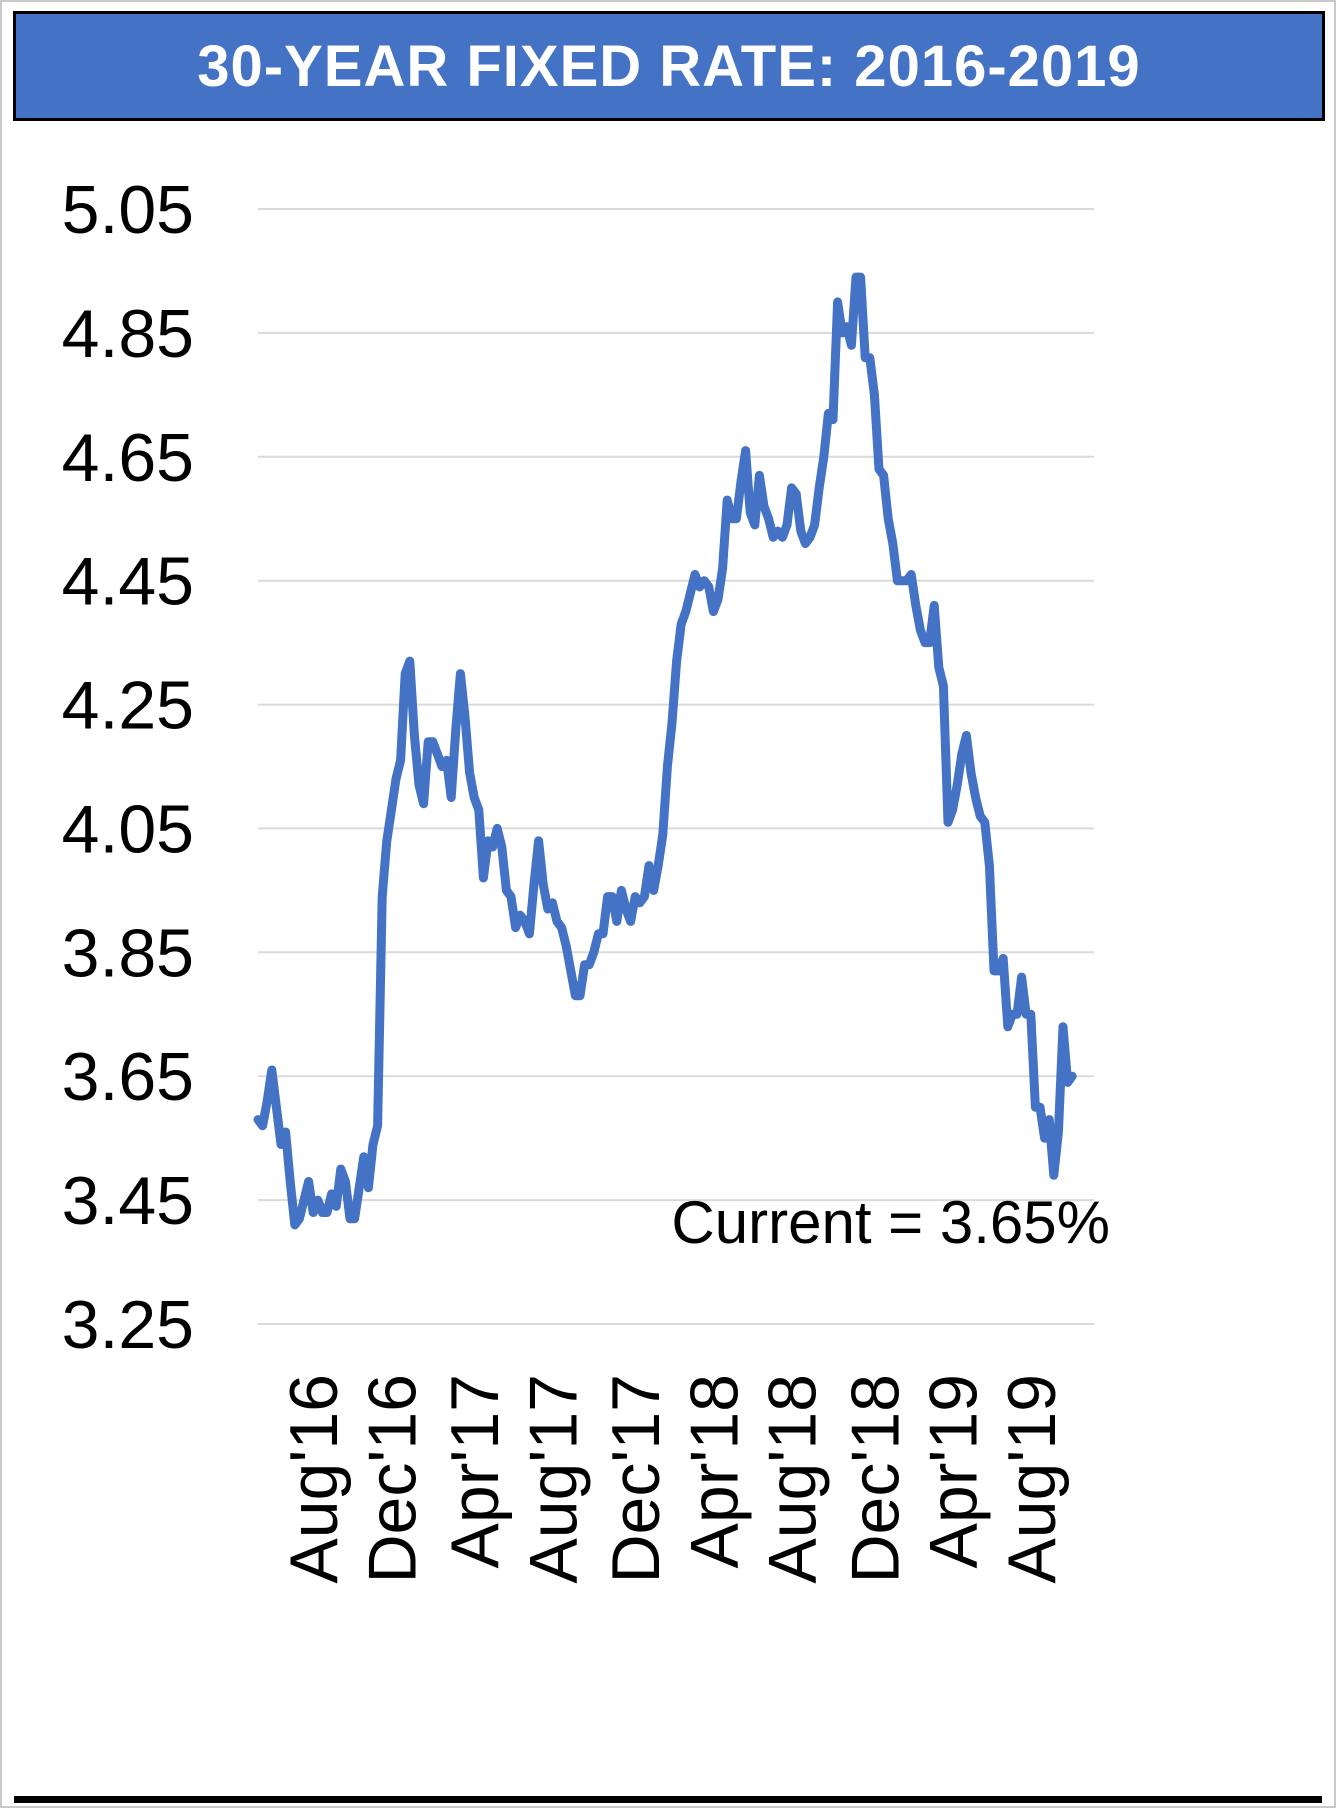 This screenshot has height=1808, width=1336. What do you see at coordinates (128, 210) in the screenshot?
I see `y-axis-tick-label: 5.05` at bounding box center [128, 210].